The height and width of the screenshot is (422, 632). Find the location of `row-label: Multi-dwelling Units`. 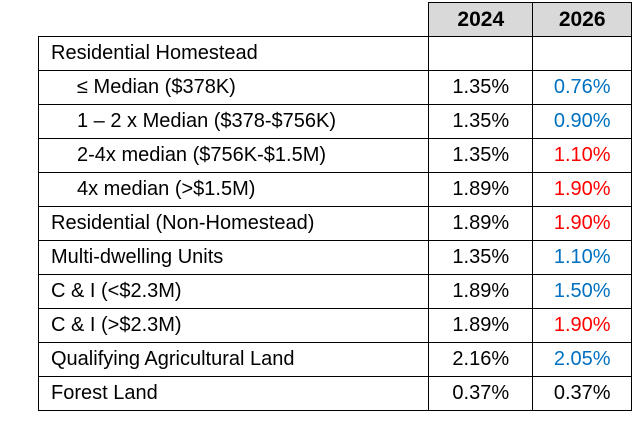

row-label: Multi-dwelling Units is located at coordinates (233, 257).